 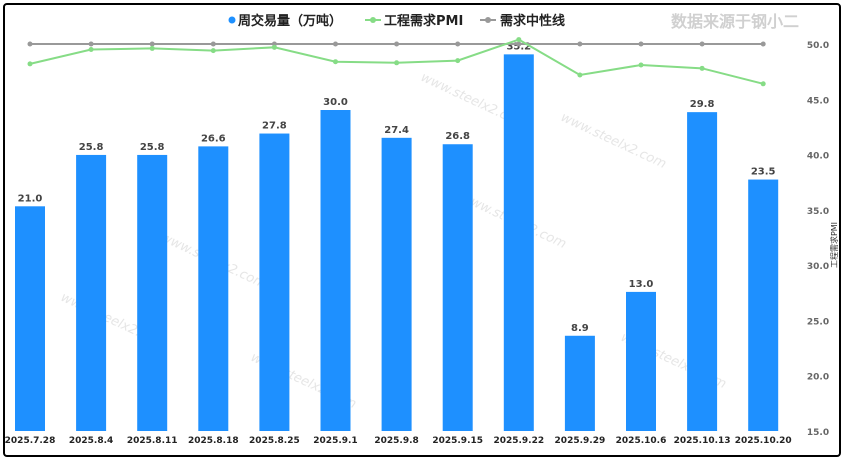 I want to click on x-tick-label: 2025.7.28, so click(x=30, y=441).